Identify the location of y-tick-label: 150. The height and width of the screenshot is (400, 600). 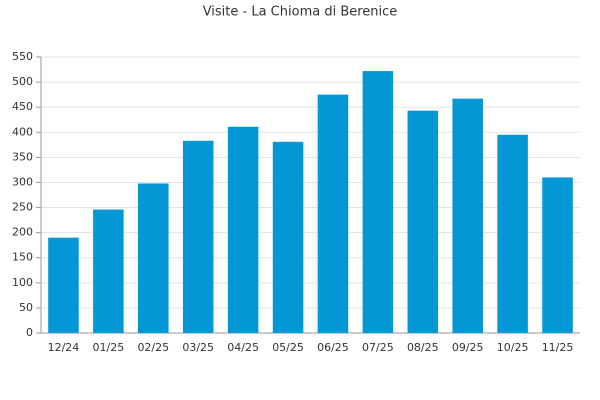
(22, 257).